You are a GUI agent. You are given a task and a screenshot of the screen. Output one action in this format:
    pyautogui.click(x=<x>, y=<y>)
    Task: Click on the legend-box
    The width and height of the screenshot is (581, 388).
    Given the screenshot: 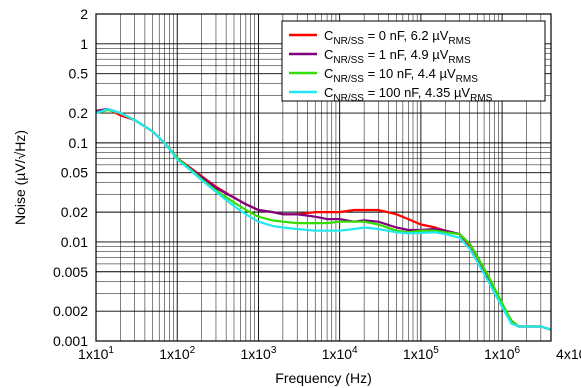 What is the action you would take?
    pyautogui.click(x=413, y=61)
    